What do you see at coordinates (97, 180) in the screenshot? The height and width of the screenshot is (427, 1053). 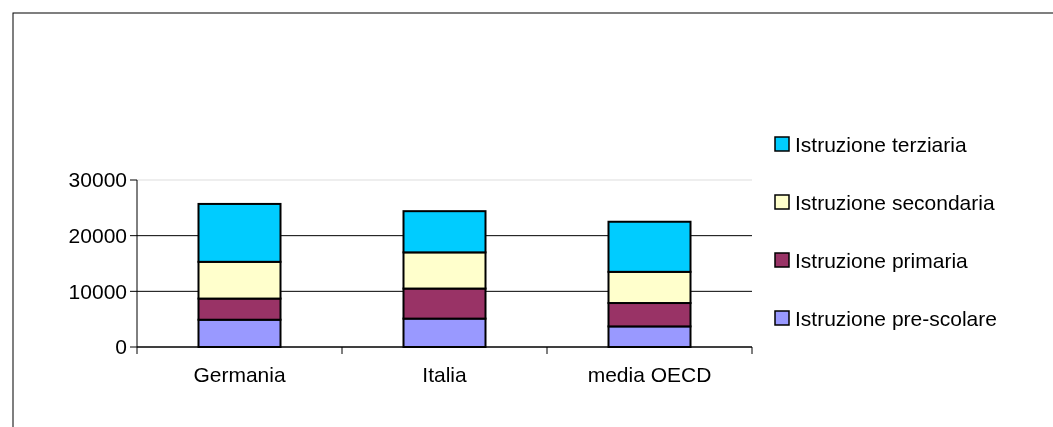 I see `y-tick-label: 30000` at bounding box center [97, 180].